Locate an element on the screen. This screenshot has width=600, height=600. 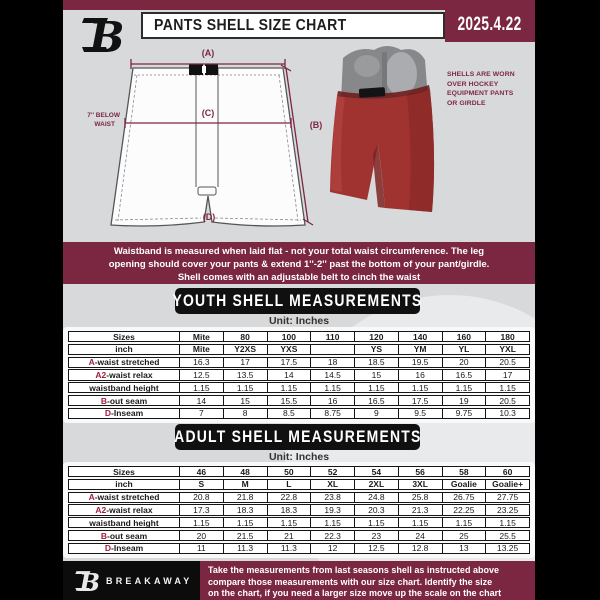
table-cell: 3XL is located at coordinates (419, 484).